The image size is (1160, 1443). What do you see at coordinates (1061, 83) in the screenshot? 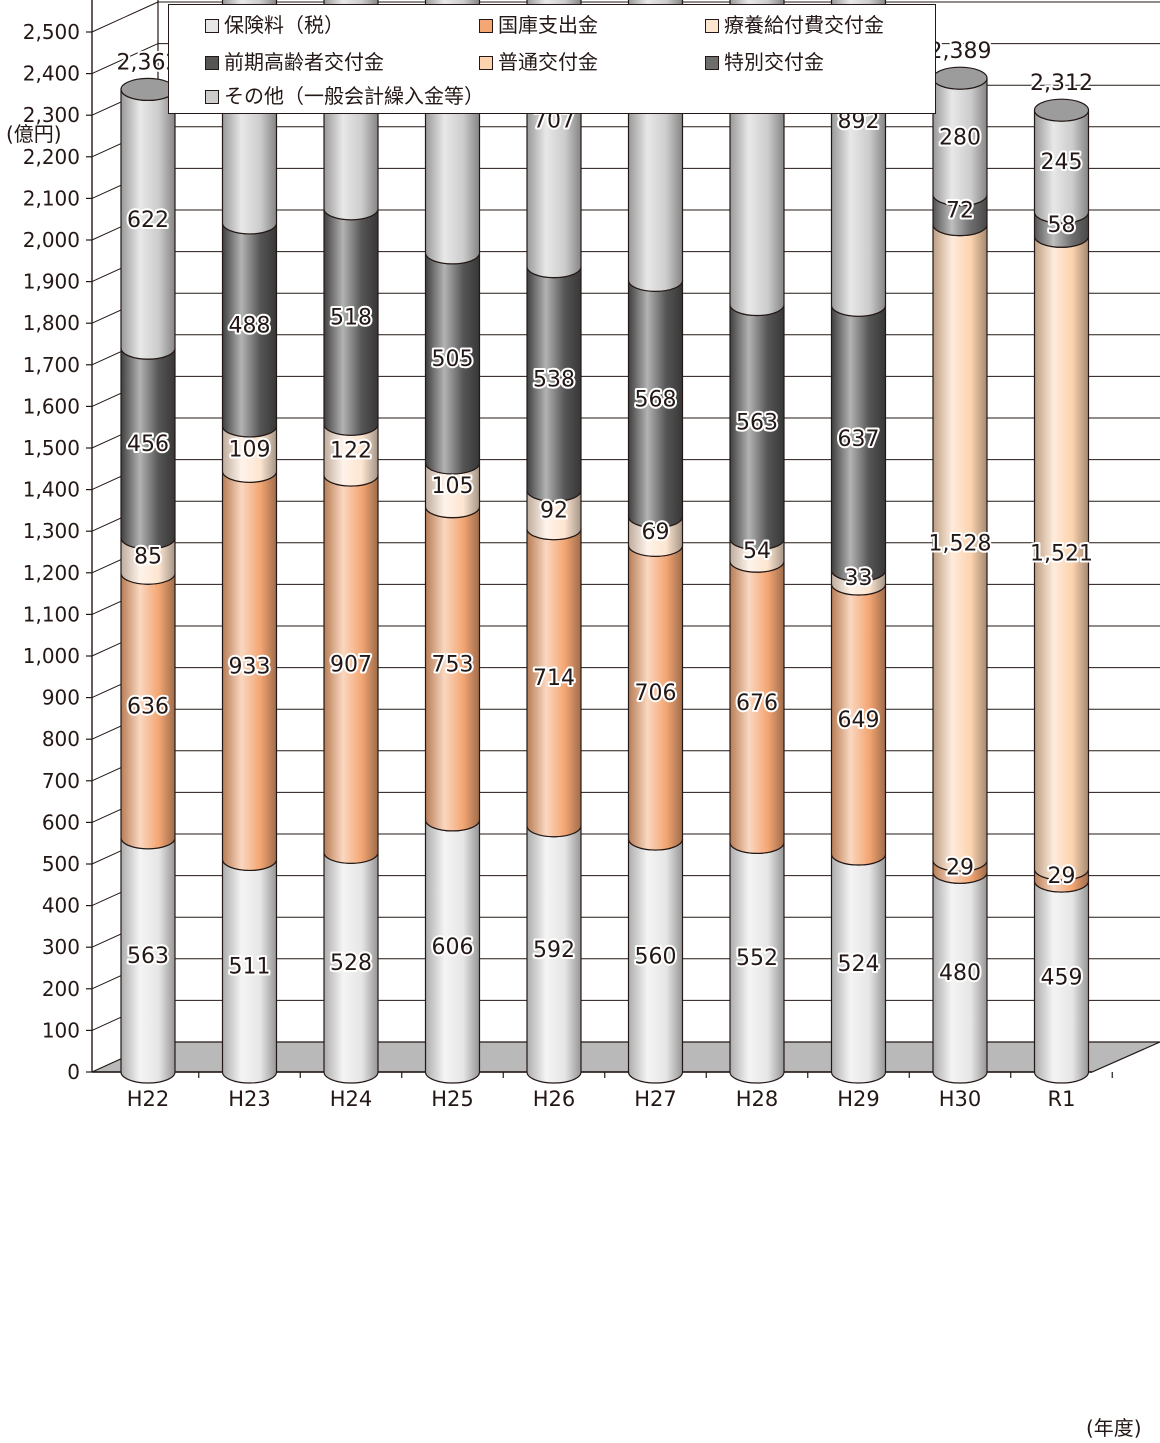
I see `total-label: 2,312` at bounding box center [1061, 83].